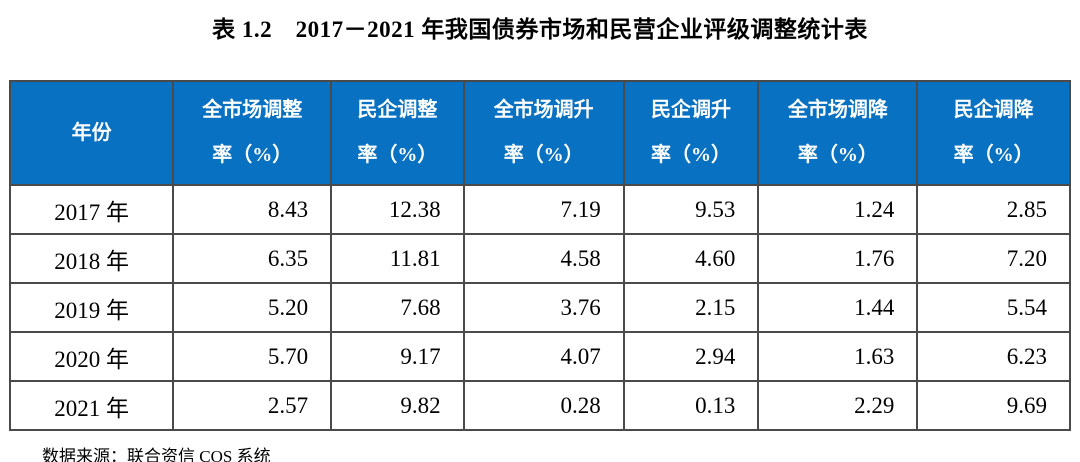  Describe the element at coordinates (91, 405) in the screenshot. I see `year-cell: 2021 年` at that location.